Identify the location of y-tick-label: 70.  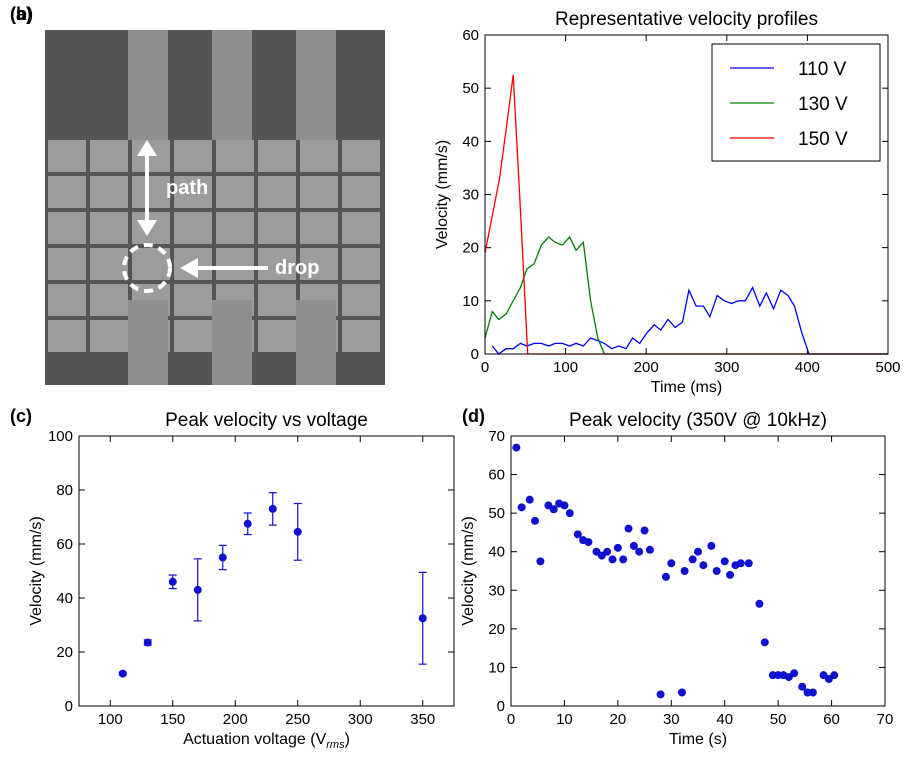
(496, 436).